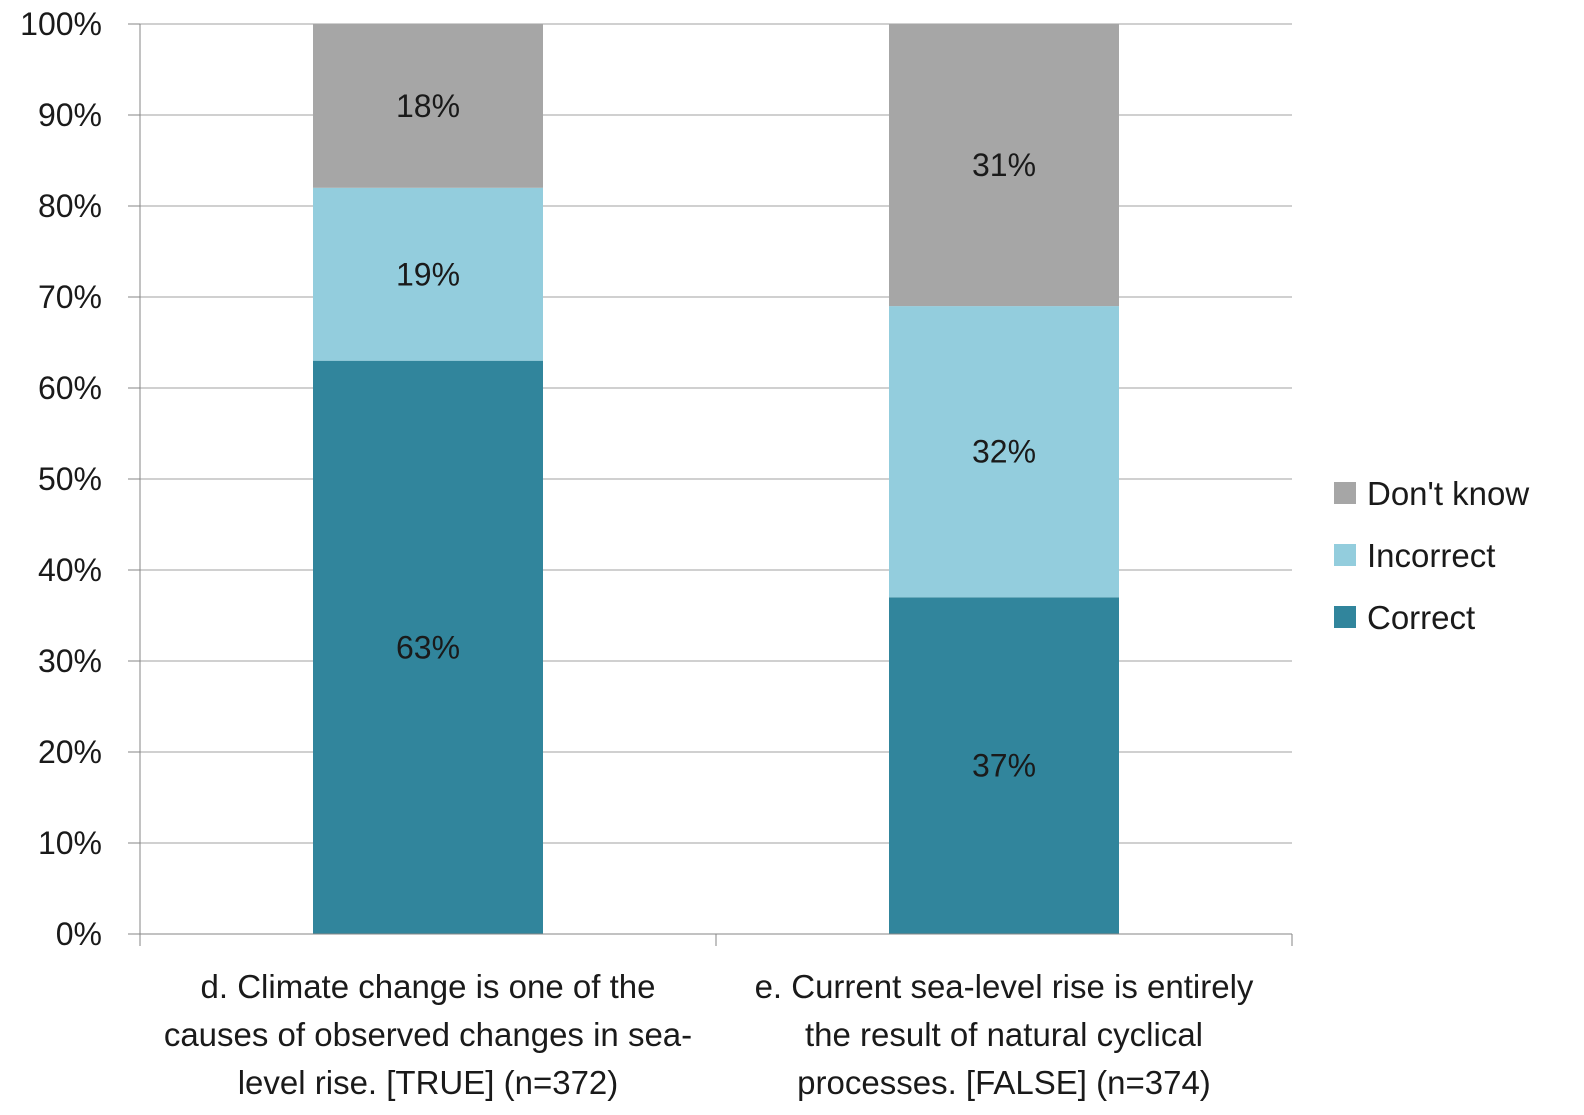 The width and height of the screenshot is (1584, 1115). I want to click on y-tick-label: 80%, so click(70, 206).